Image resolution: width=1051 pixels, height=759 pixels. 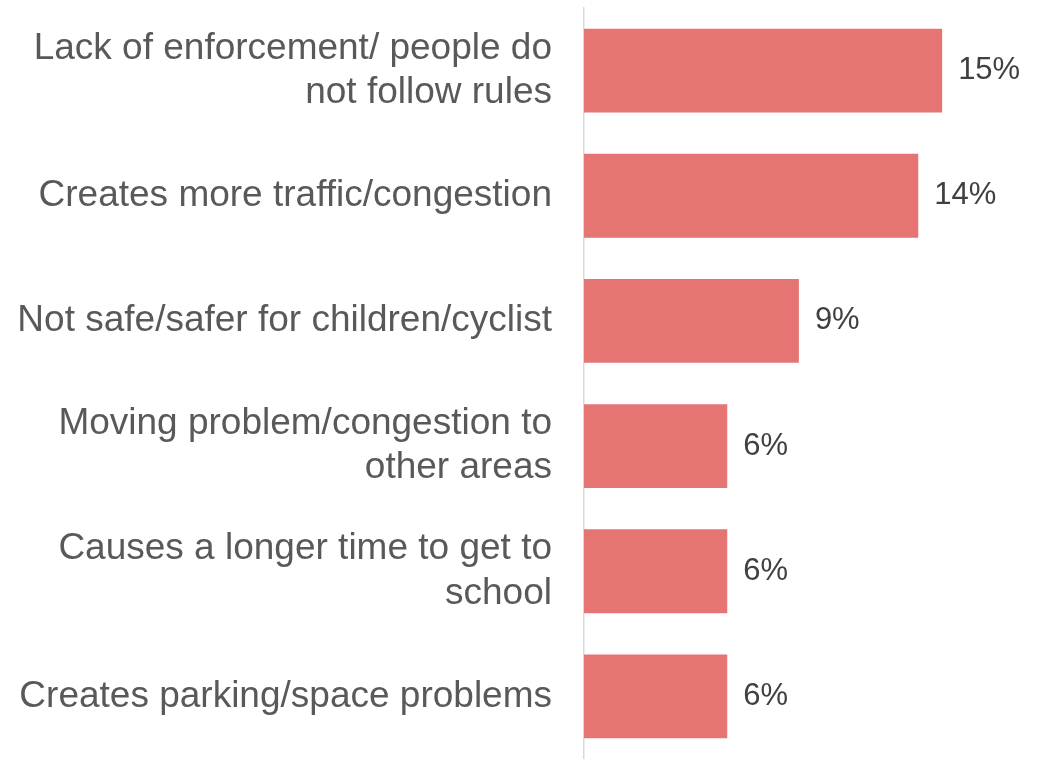 What do you see at coordinates (989, 69) in the screenshot?
I see `data-label: 15%` at bounding box center [989, 69].